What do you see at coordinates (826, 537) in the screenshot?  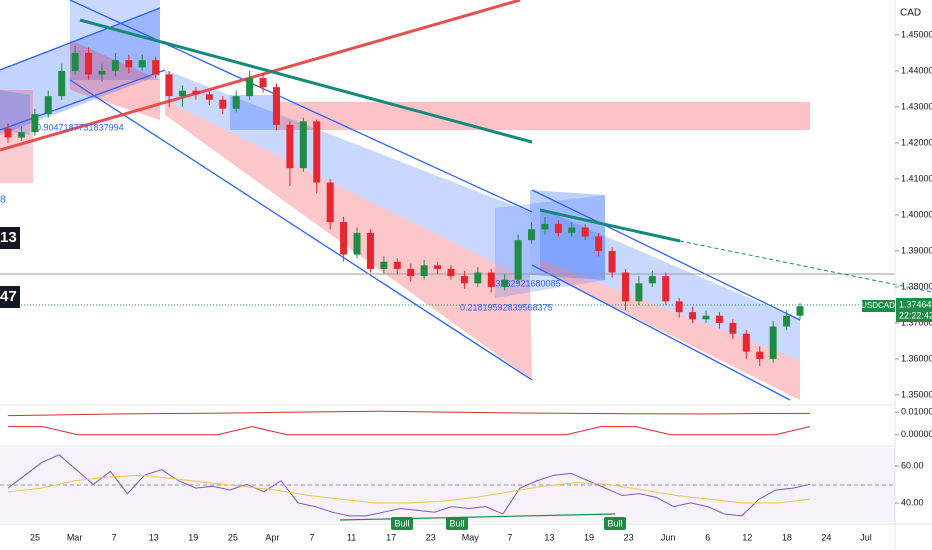 I see `x-tick-label: 24` at bounding box center [826, 537].